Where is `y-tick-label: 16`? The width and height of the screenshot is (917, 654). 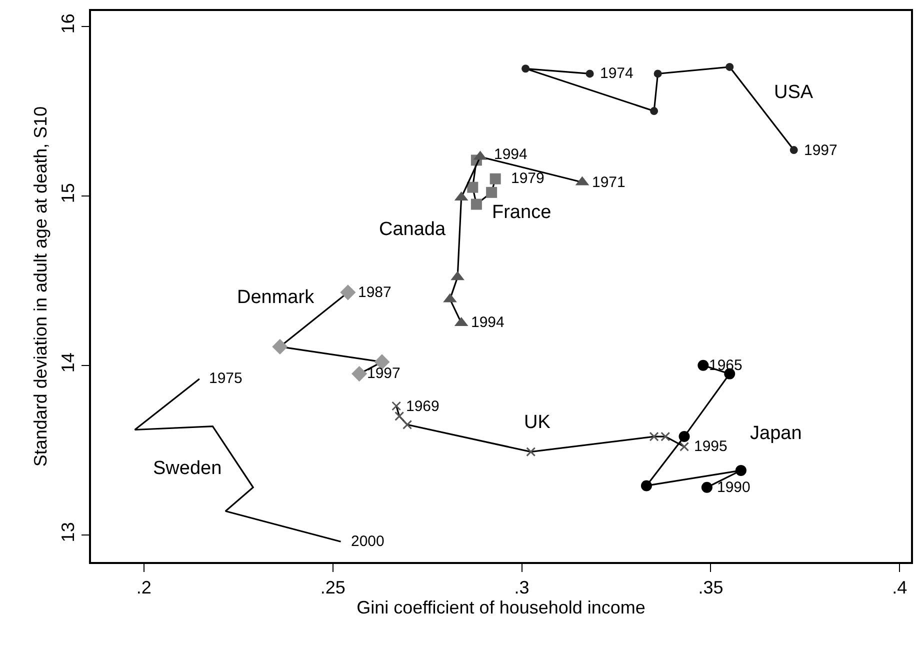 y-tick-label: 16 is located at coordinates (68, 24).